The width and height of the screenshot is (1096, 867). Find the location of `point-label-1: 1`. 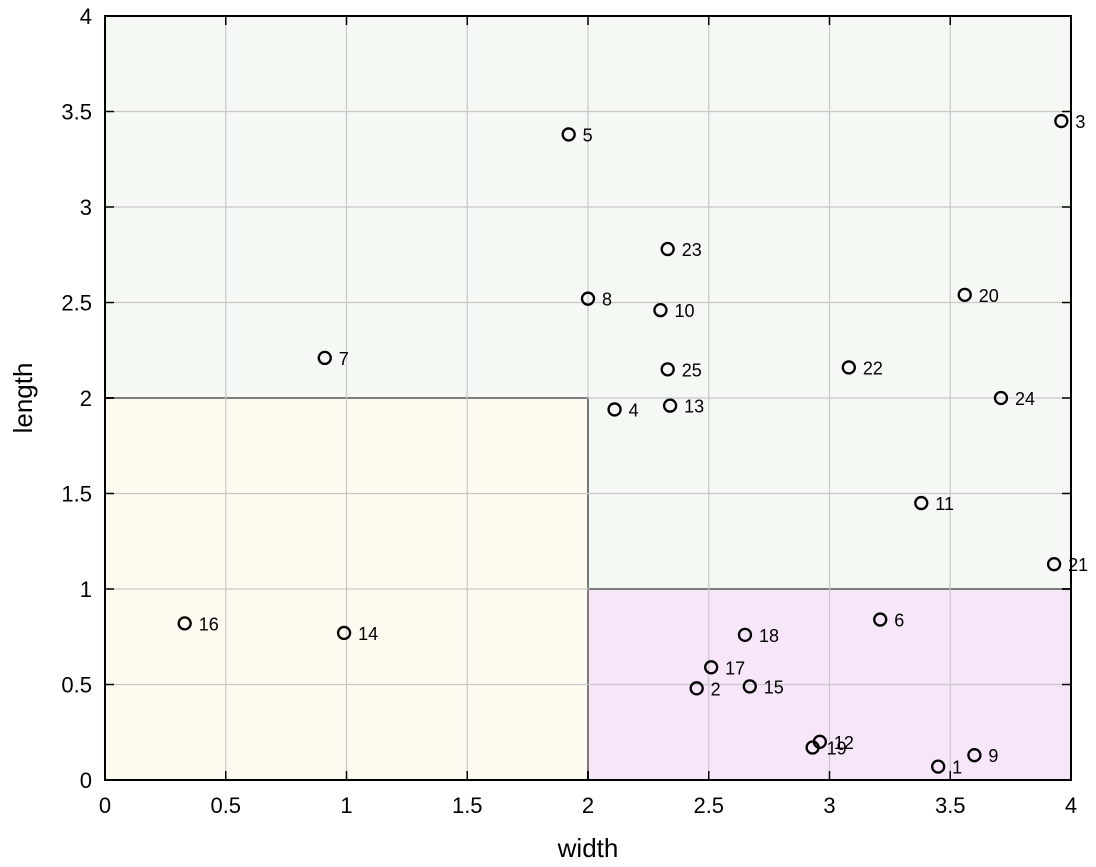

point-label-1: 1 is located at coordinates (957, 768).